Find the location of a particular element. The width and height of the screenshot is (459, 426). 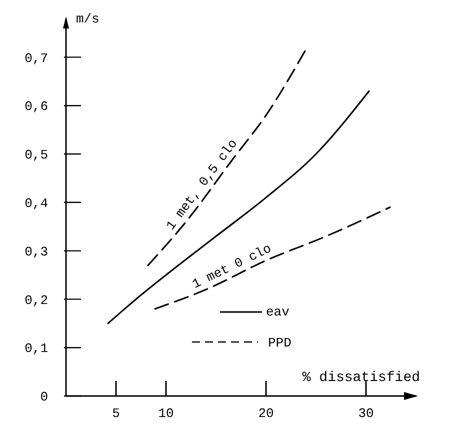

y-tick-label: 0,6 is located at coordinates (36, 106).